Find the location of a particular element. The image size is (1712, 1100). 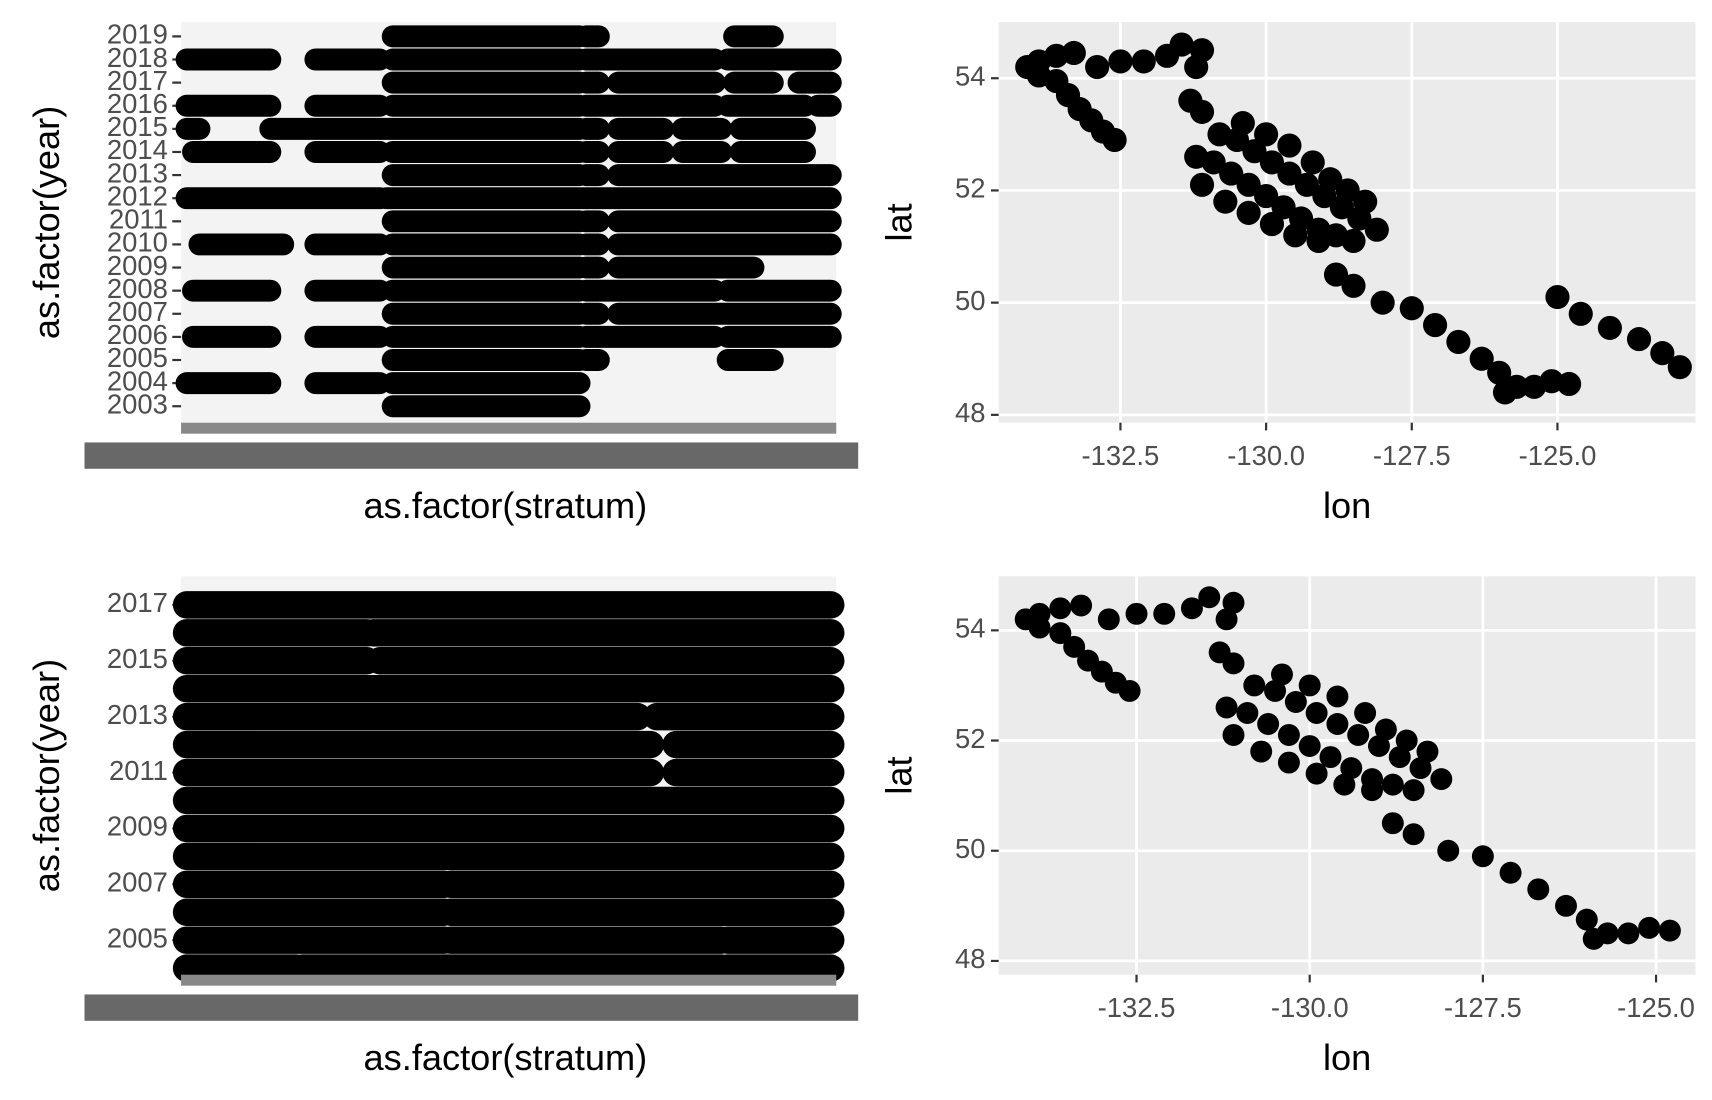

x-axis-title: lon is located at coordinates (1347, 505).